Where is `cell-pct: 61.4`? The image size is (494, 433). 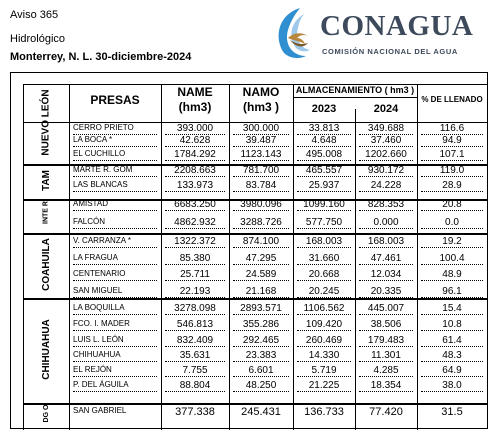
cell-pct: 61.4 is located at coordinates (452, 340).